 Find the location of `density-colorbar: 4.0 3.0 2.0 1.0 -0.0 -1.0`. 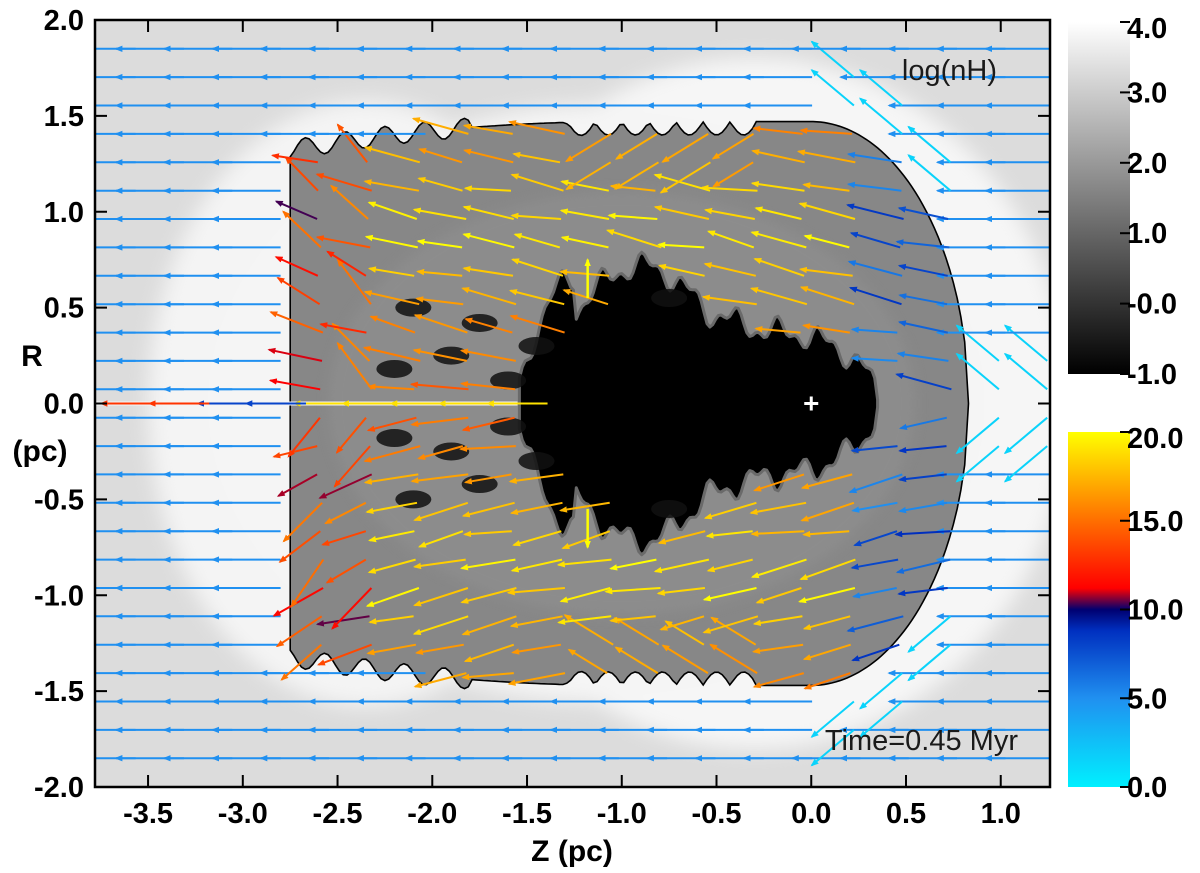

density-colorbar: 4.0 3.0 2.0 1.0 -0.0 -1.0 is located at coordinates (1122, 202).